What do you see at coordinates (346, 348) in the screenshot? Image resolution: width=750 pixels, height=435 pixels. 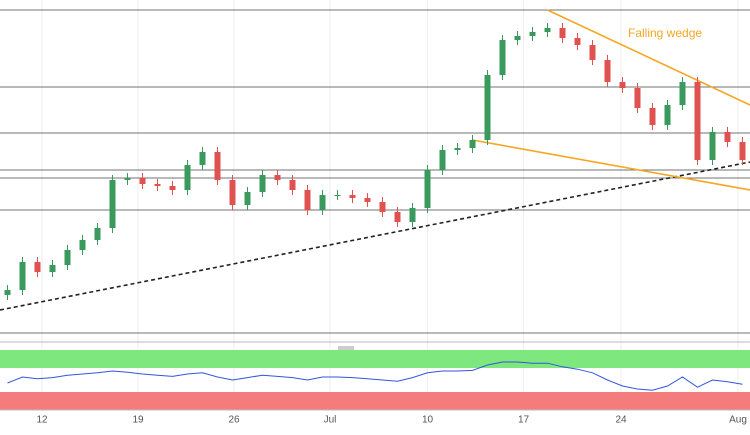 I see `resize-handle` at bounding box center [346, 348].